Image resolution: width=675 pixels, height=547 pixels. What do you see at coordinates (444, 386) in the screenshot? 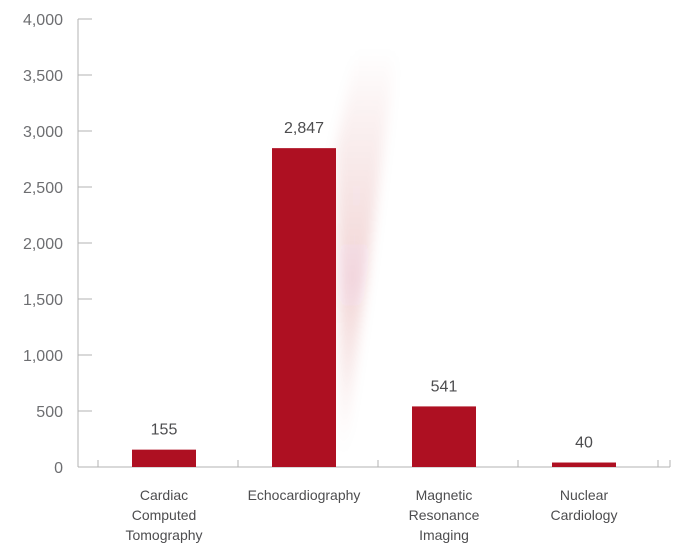
I see `bar-value-label: 541` at bounding box center [444, 386].